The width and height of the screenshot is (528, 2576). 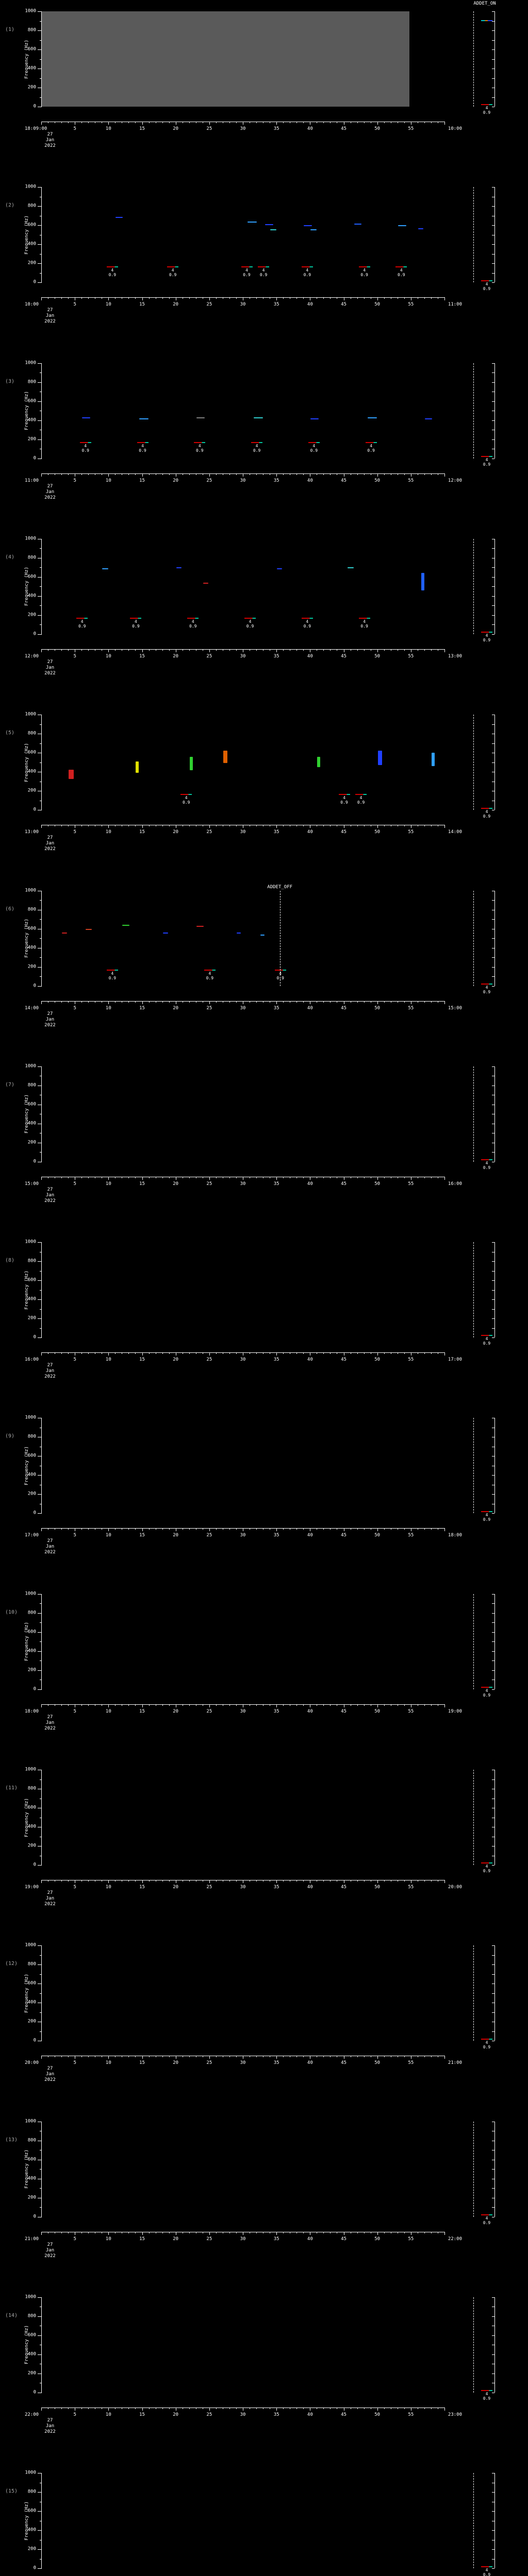 I want to click on x-axis-end-label: 20:00, so click(x=455, y=1887).